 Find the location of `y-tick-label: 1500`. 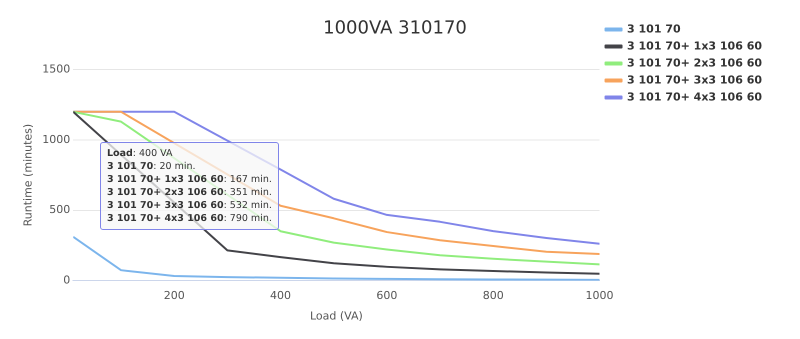

y-tick-label: 1500 is located at coordinates (56, 69).